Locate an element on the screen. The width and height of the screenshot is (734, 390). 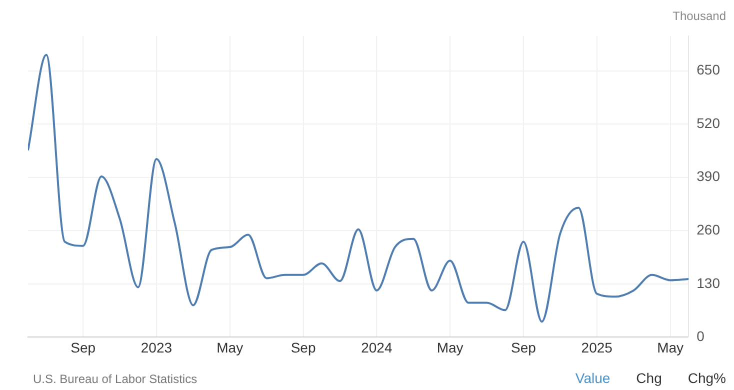
x-tick-label: 2025 is located at coordinates (597, 347).